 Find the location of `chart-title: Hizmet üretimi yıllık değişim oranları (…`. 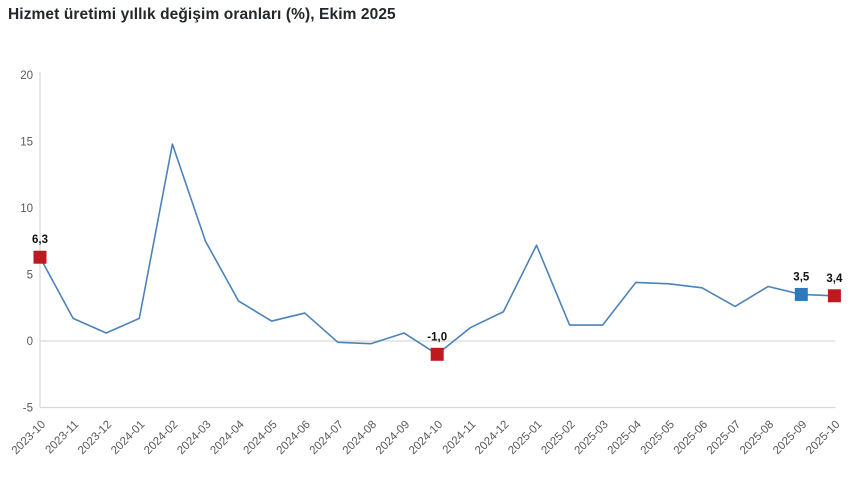

chart-title: Hizmet üretimi yıllık değişim oranları (… is located at coordinates (202, 14).